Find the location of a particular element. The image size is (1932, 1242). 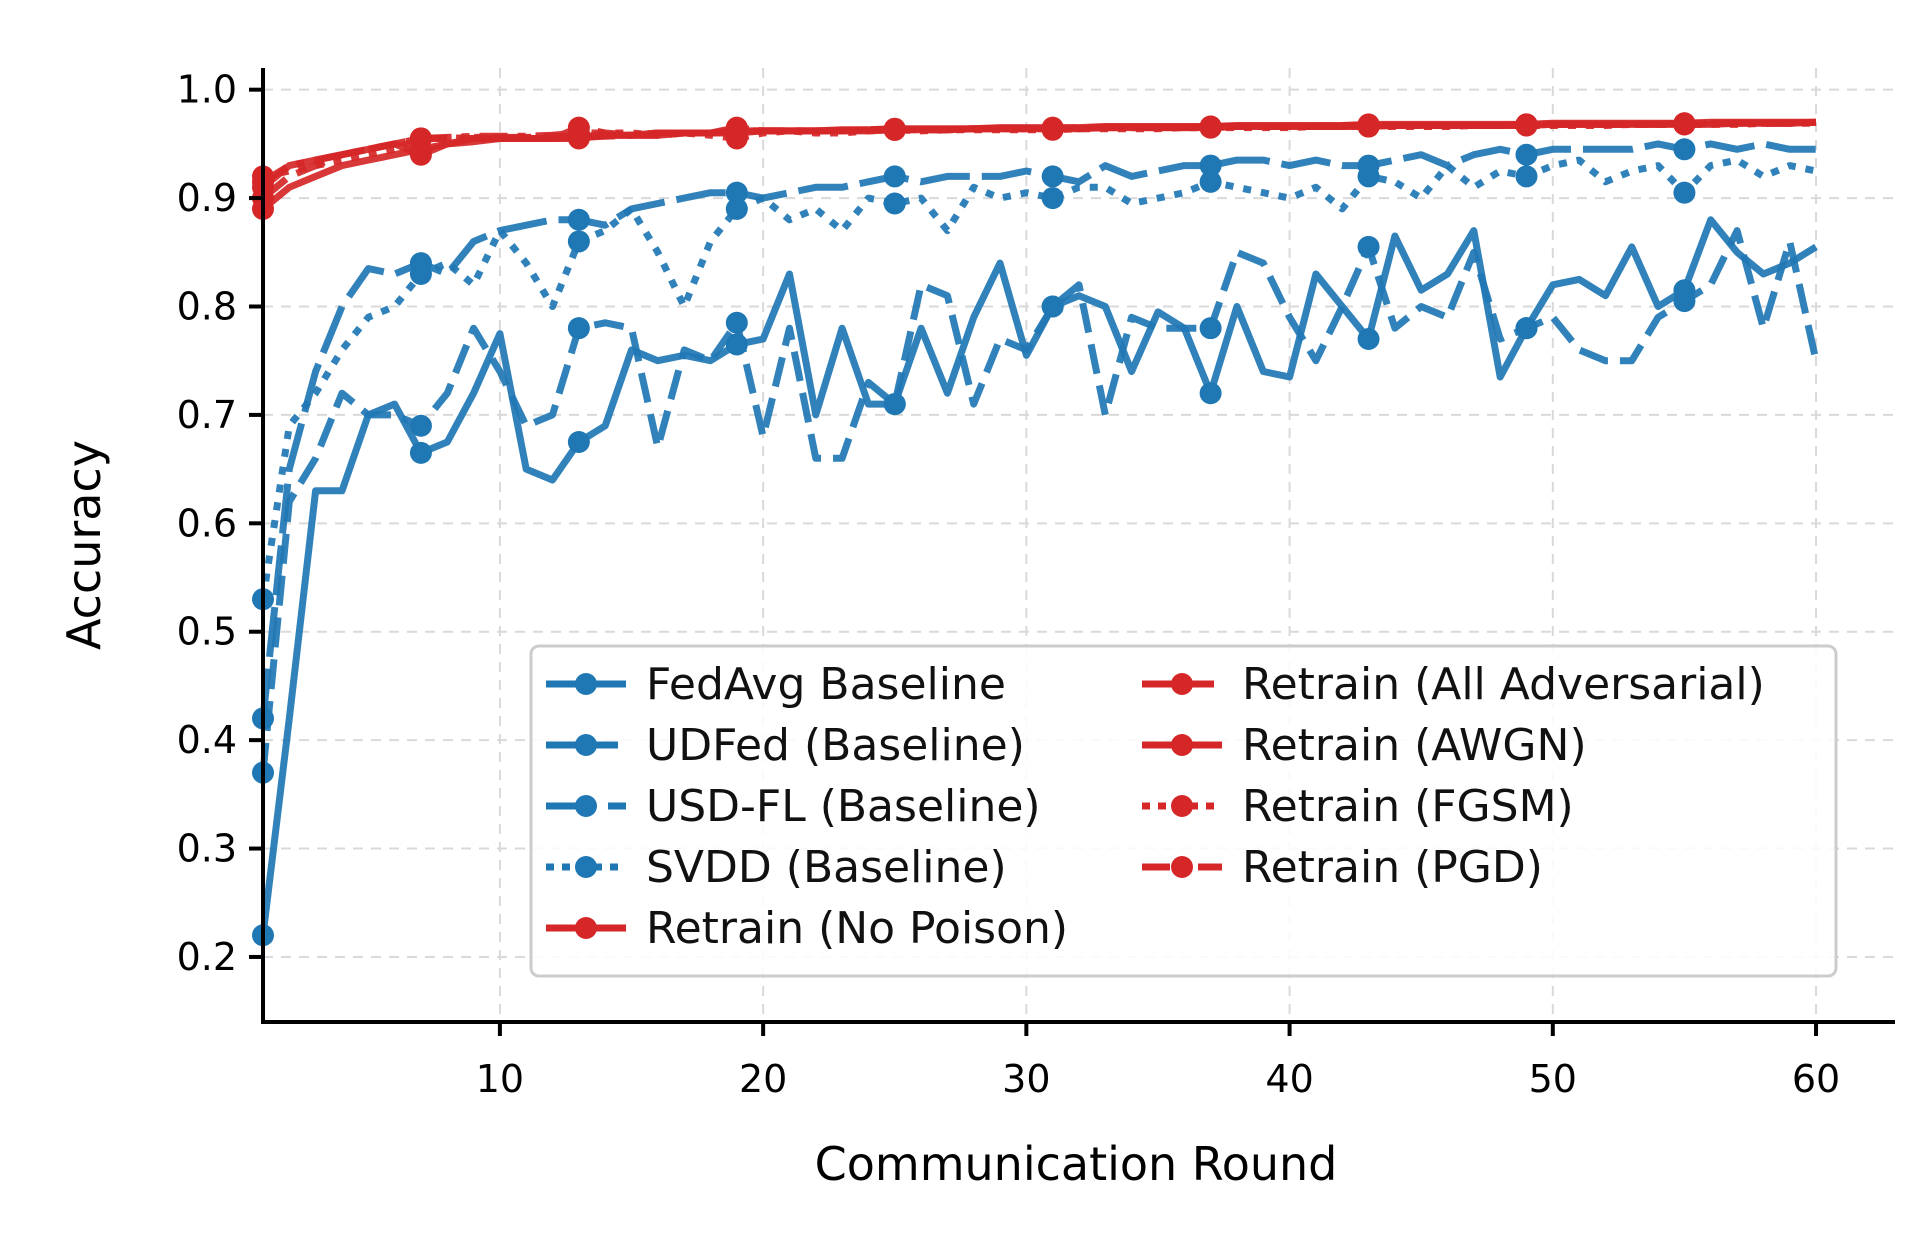

y-tick-label: 0.9 is located at coordinates (207, 198).